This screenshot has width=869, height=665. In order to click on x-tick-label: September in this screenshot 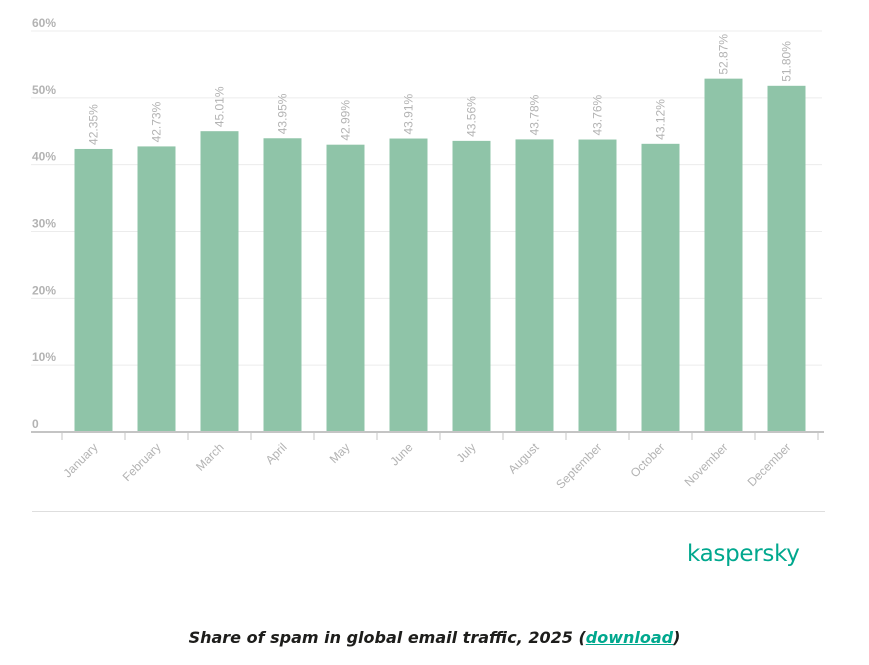, I will do `click(578, 465)`.